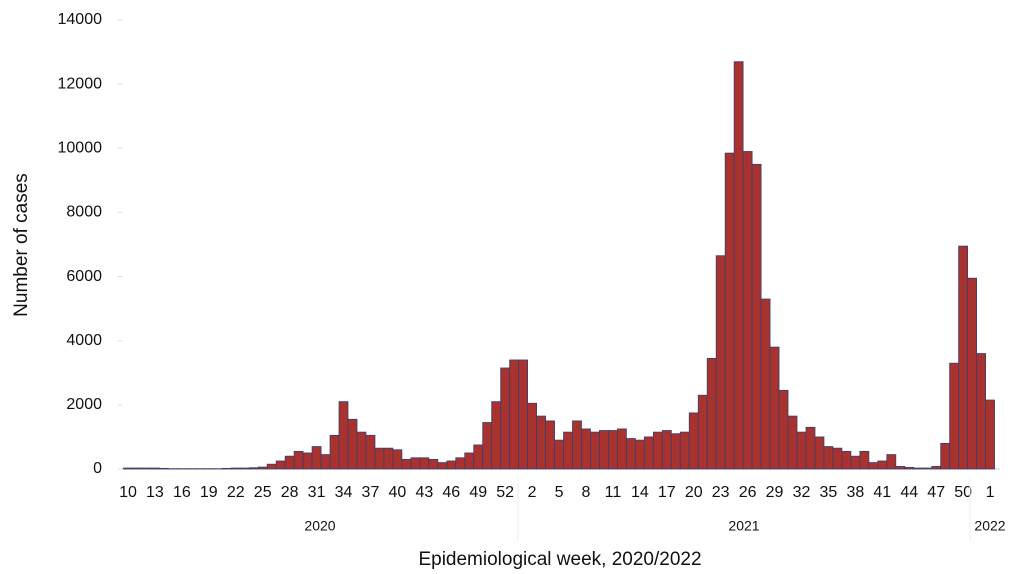 The image size is (1026, 574). Describe the element at coordinates (155, 492) in the screenshot. I see `x-tick-label: 13` at that location.